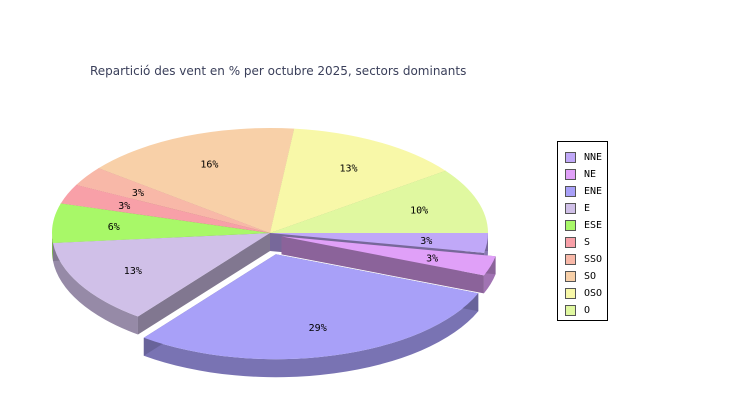 This screenshot has width=750, height=400. What do you see at coordinates (52, 247) in the screenshot?
I see `slice-side-ese` at bounding box center [52, 247].